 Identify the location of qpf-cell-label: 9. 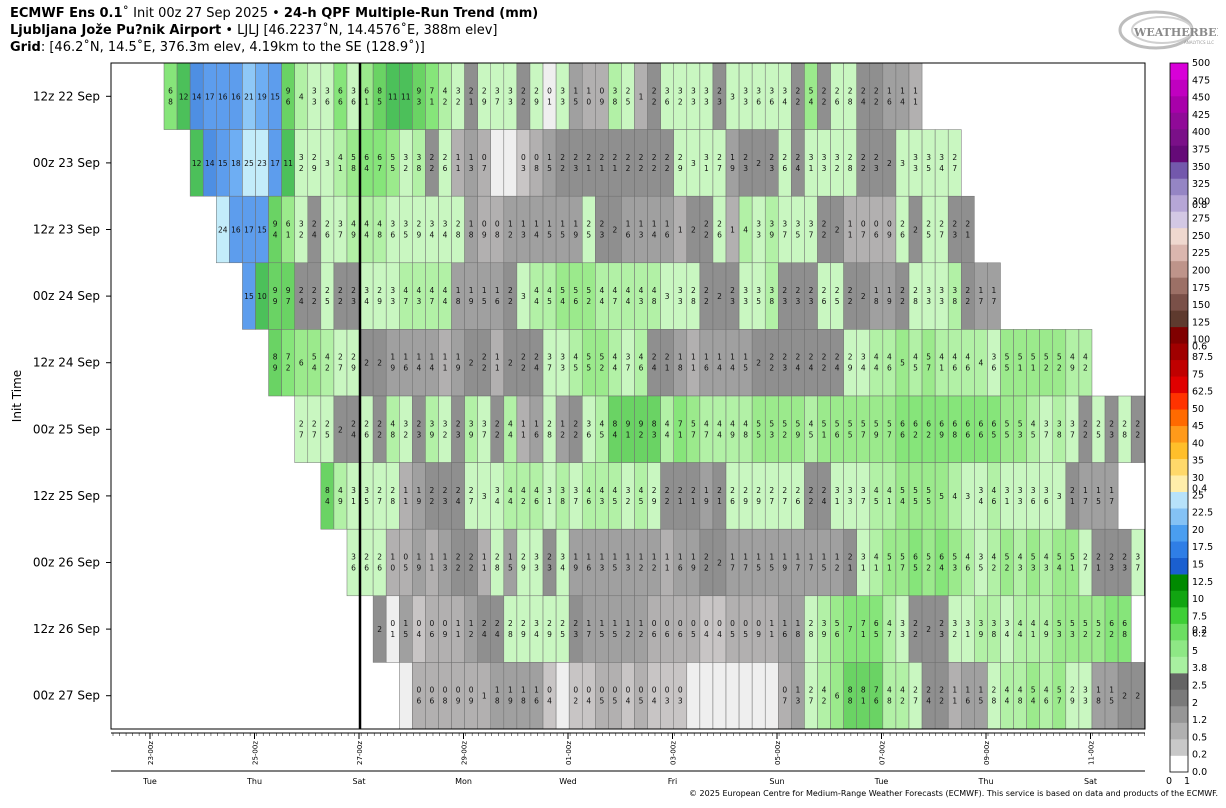
(1046, 634).